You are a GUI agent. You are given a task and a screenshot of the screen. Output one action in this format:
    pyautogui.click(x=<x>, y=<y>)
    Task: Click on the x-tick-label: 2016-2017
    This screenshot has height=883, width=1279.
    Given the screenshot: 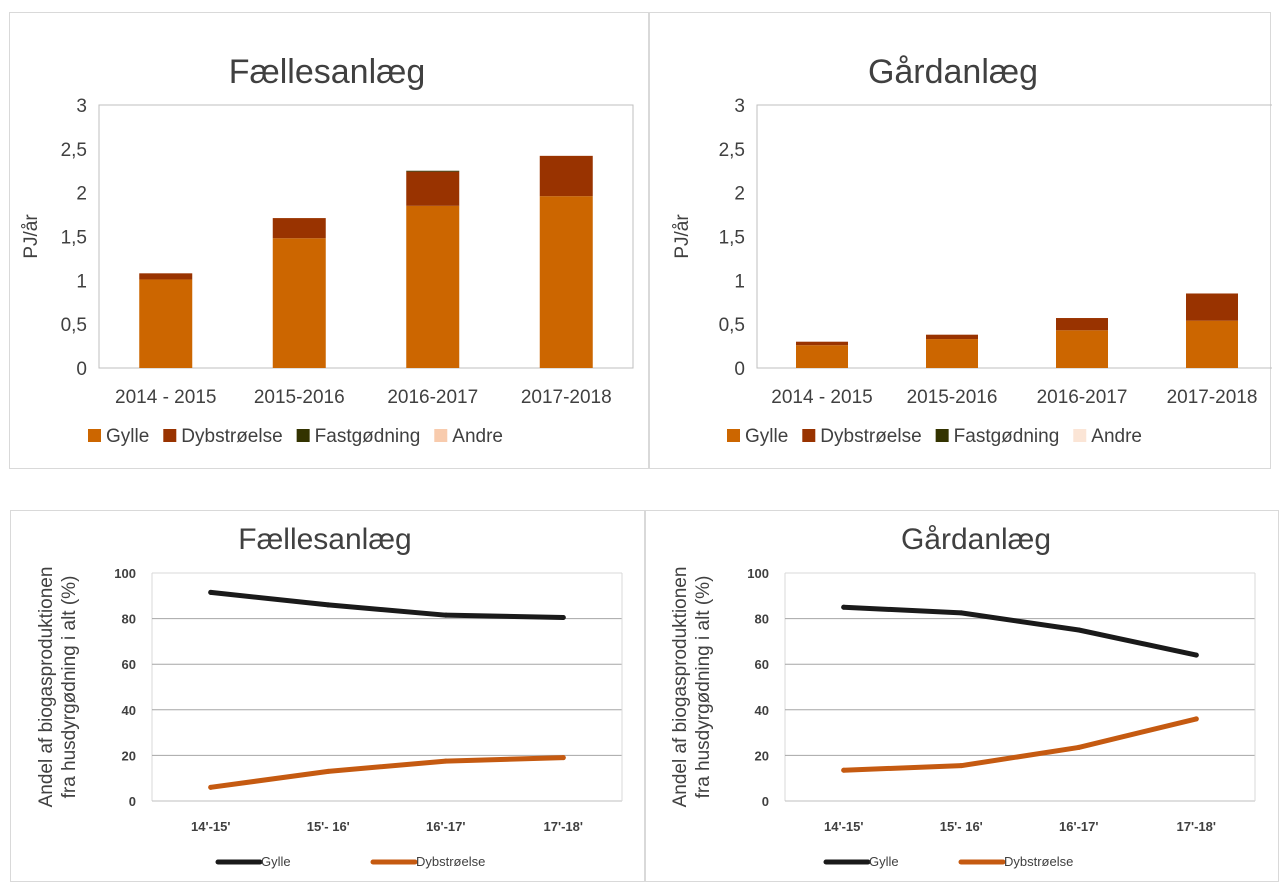 What is the action you would take?
    pyautogui.click(x=1082, y=397)
    